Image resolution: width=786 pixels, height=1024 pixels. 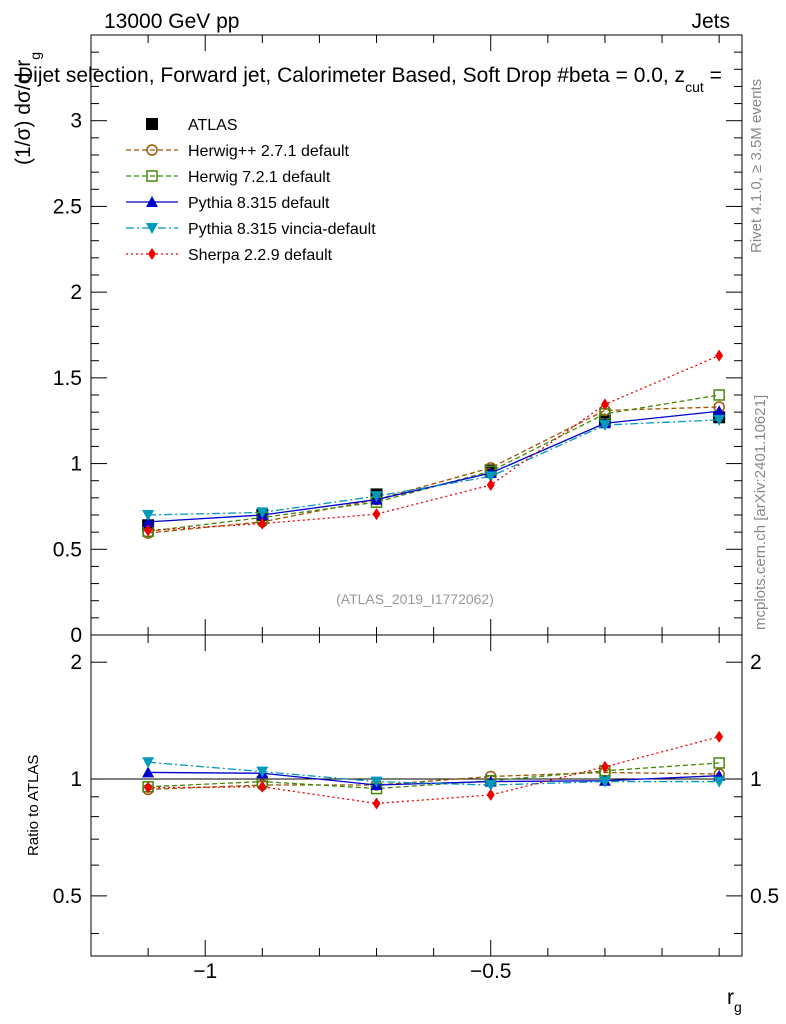 What do you see at coordinates (205, 971) in the screenshot?
I see `xtick-label: −1` at bounding box center [205, 971].